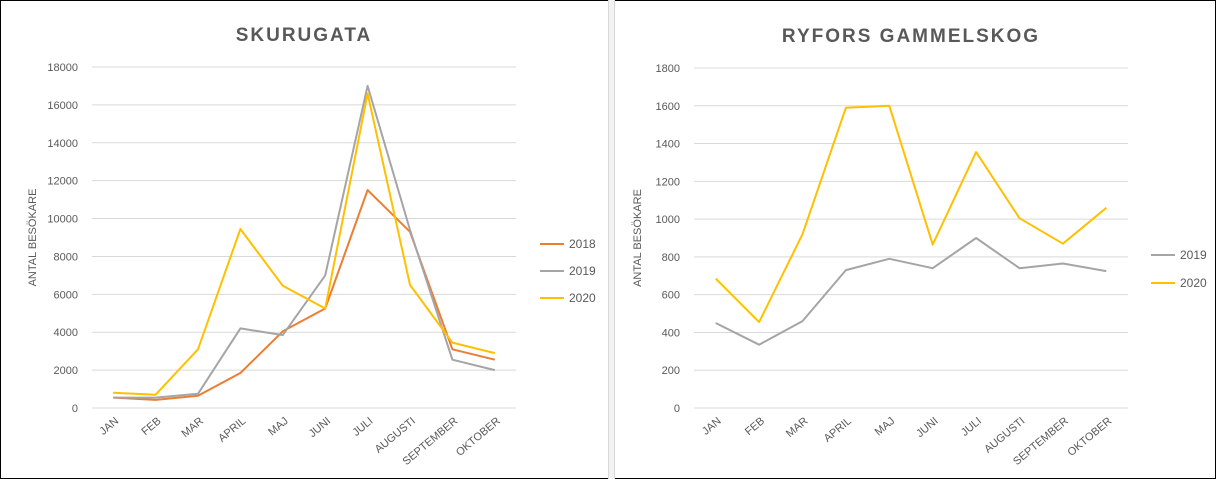  Describe the element at coordinates (668, 107) in the screenshot. I see `y-tick-label: 1600` at that location.